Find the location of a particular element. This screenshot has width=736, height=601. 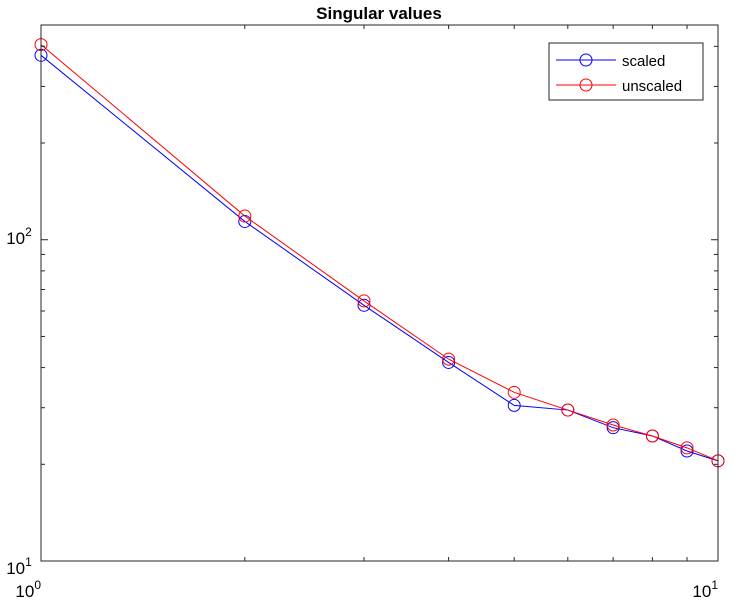

x-tick-label-10: 10¹ is located at coordinates (705, 589).